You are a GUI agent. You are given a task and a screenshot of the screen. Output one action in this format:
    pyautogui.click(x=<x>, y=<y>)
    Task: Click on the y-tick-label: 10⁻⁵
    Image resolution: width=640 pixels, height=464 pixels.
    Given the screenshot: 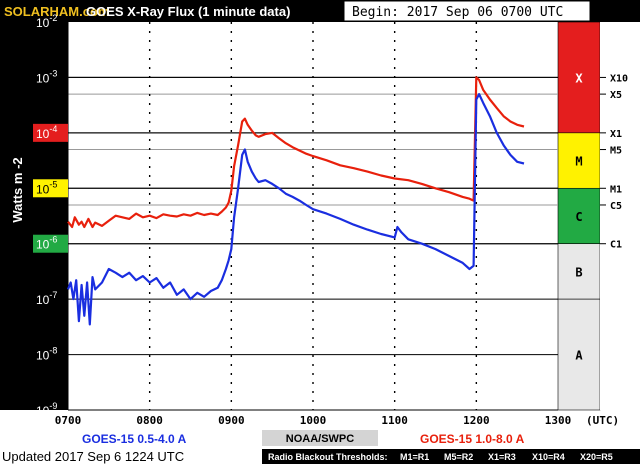 What is the action you would take?
    pyautogui.click(x=46, y=187)
    